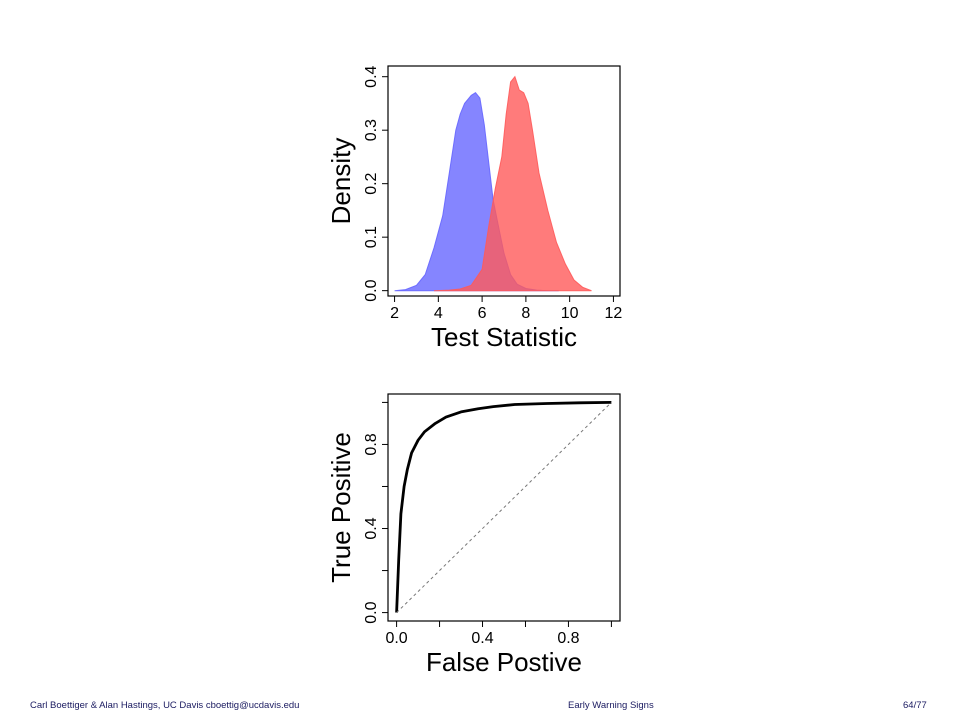 This screenshot has width=960, height=720. Describe the element at coordinates (611, 705) in the screenshot. I see `footer-title: Early Warning Signs` at that location.